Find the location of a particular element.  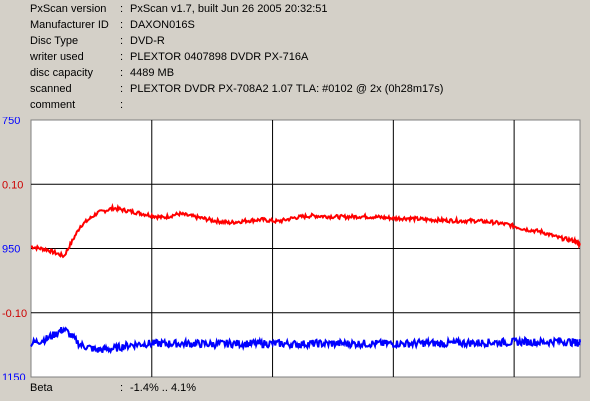

beta-label: Beta is located at coordinates (41, 388).